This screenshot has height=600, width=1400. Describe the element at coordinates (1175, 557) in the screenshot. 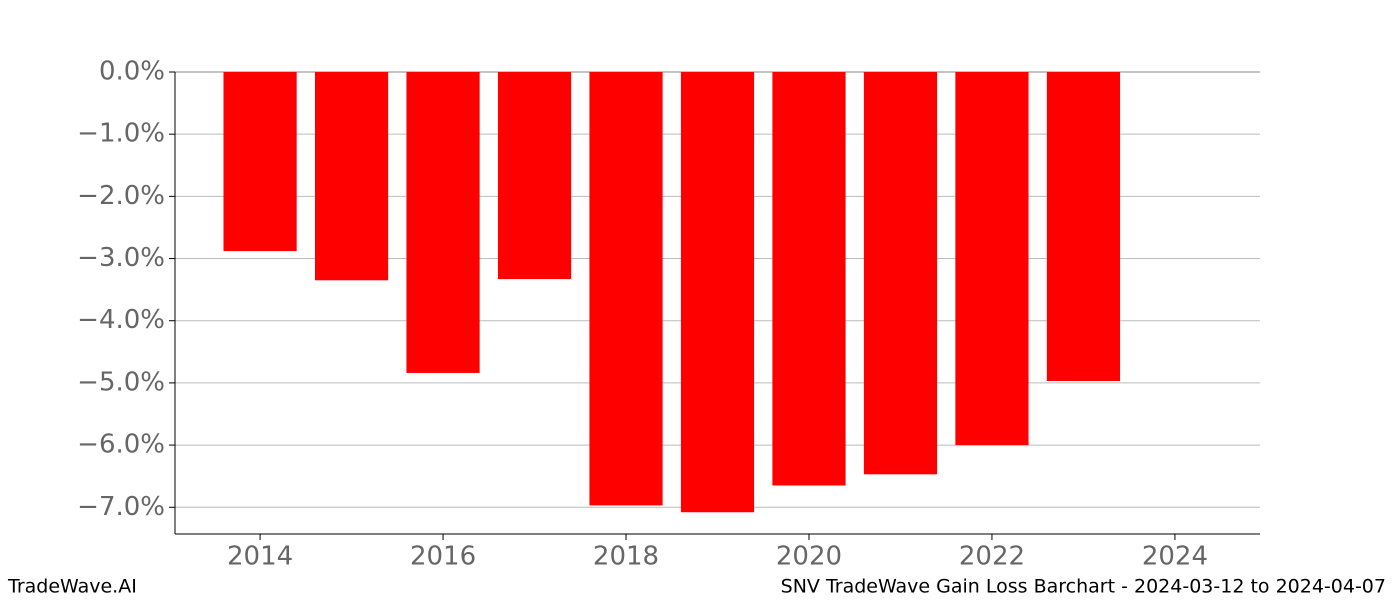

I see `x-tick-label: 2024` at that location.